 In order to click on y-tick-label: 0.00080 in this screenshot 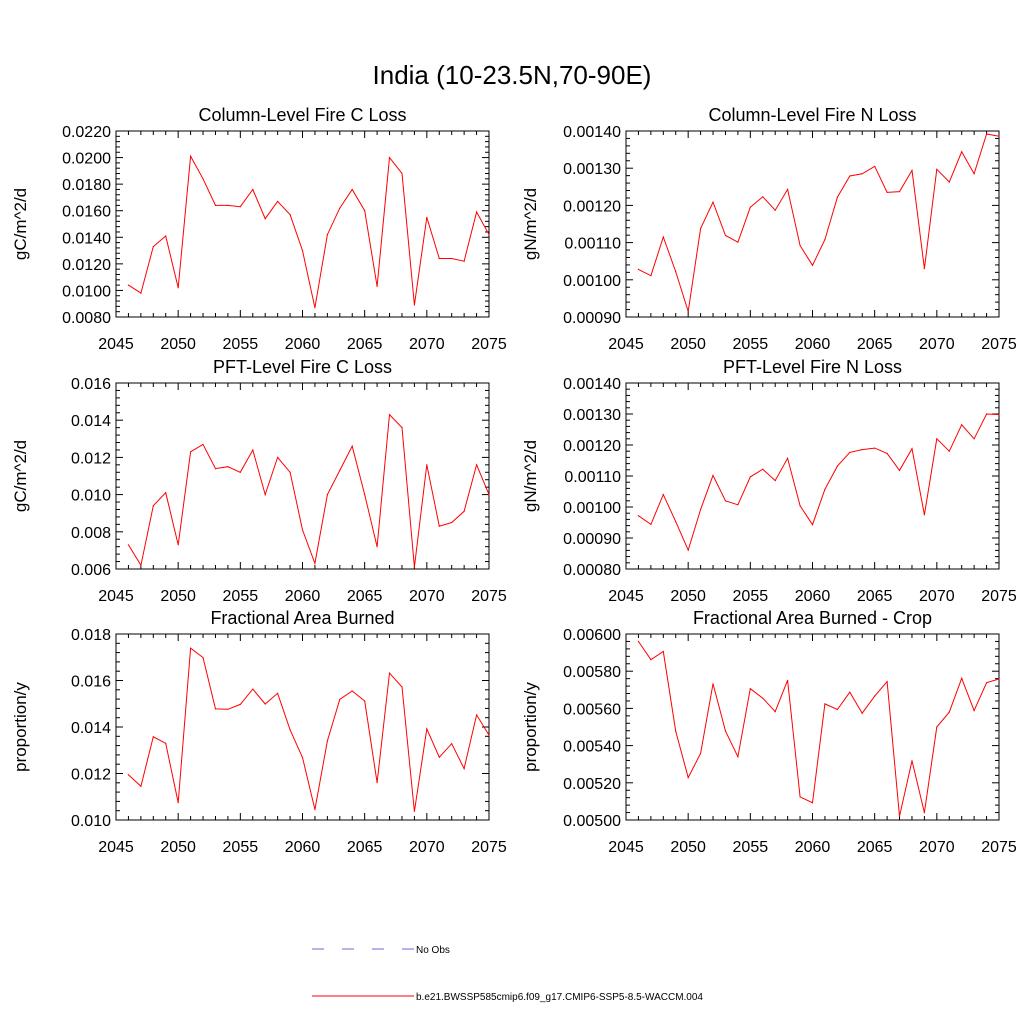, I will do `click(592, 570)`.